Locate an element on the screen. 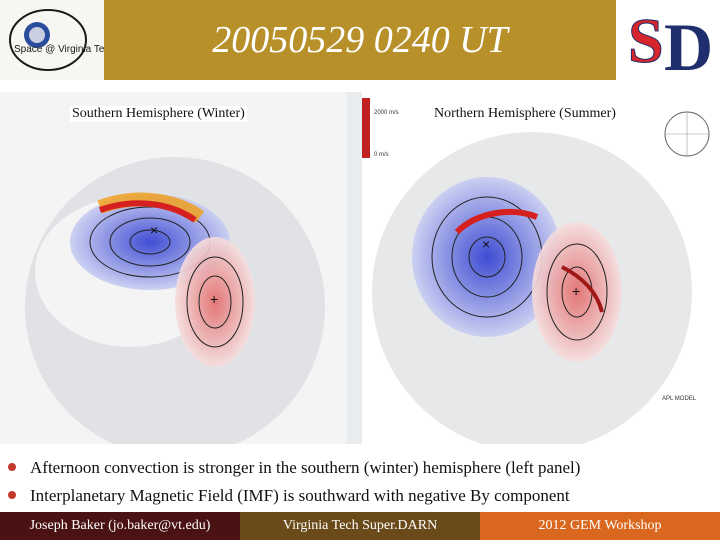 The width and height of the screenshot is (720, 540). space-at-virginia-tech-logo: Space @ Virginia Tech is located at coordinates (52, 40).